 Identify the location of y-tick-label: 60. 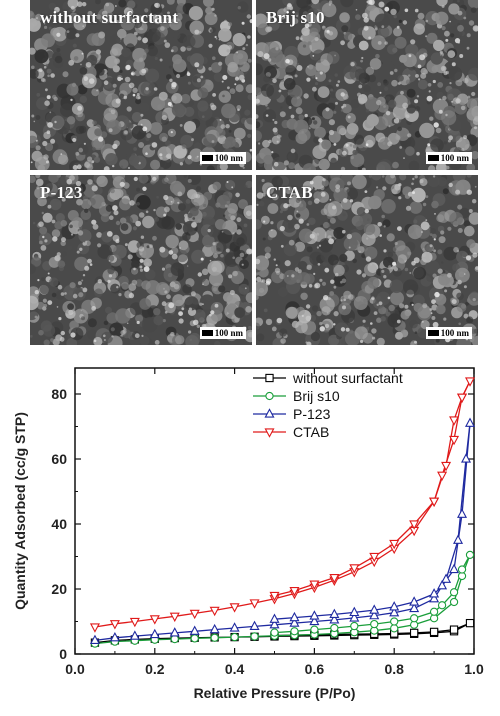
(59, 459).